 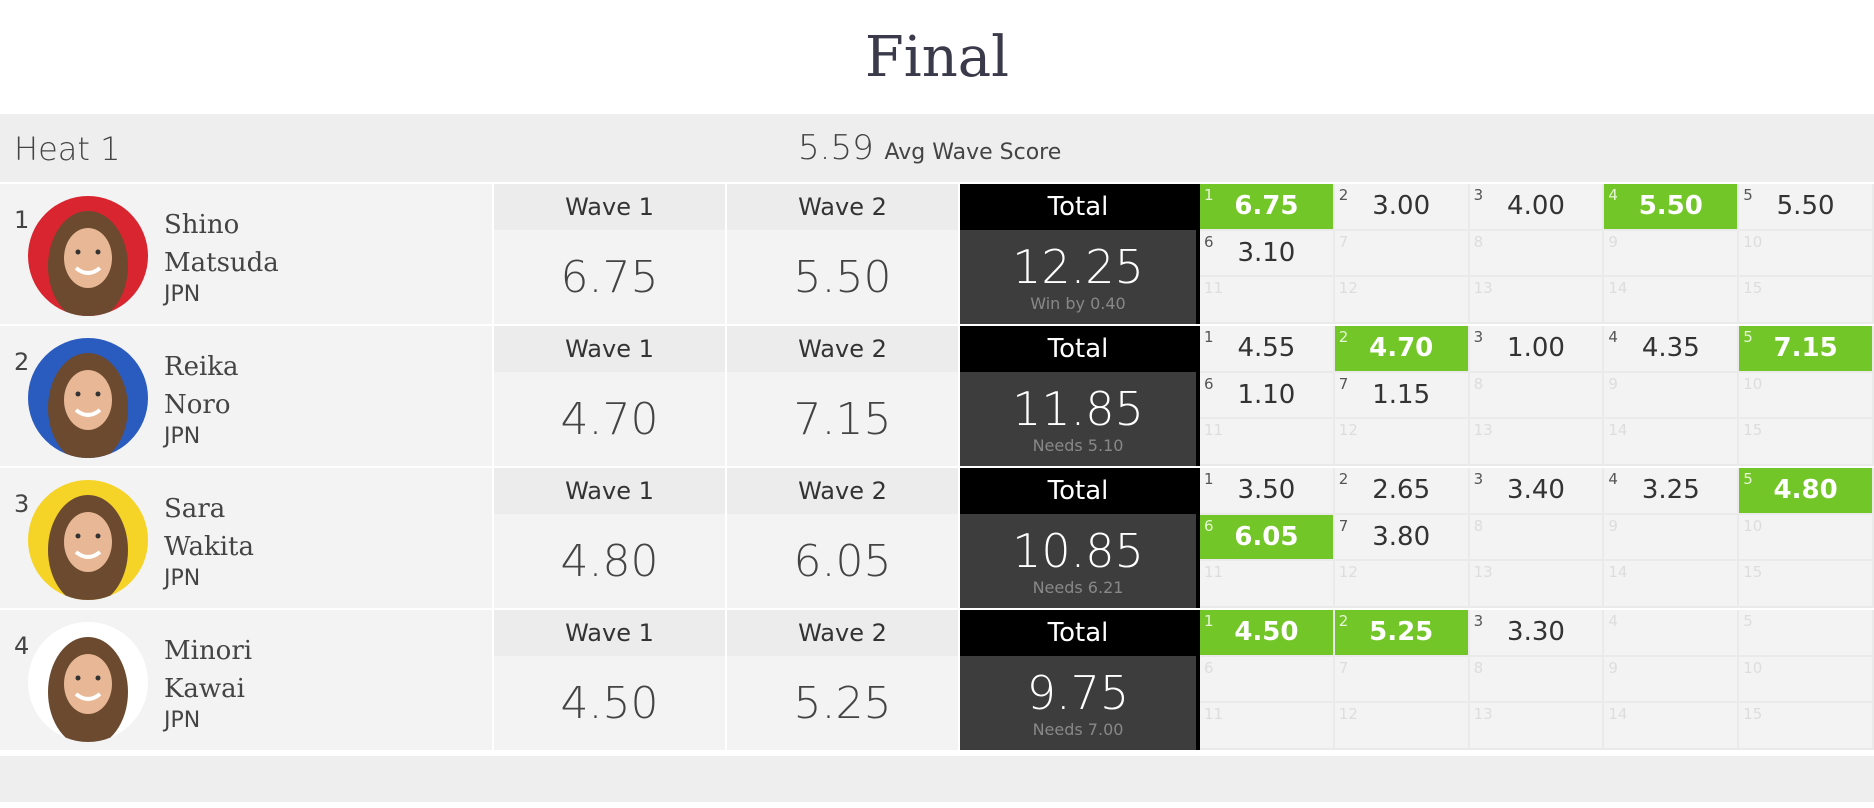 I want to click on athlete-rank: 3, so click(x=22, y=504).